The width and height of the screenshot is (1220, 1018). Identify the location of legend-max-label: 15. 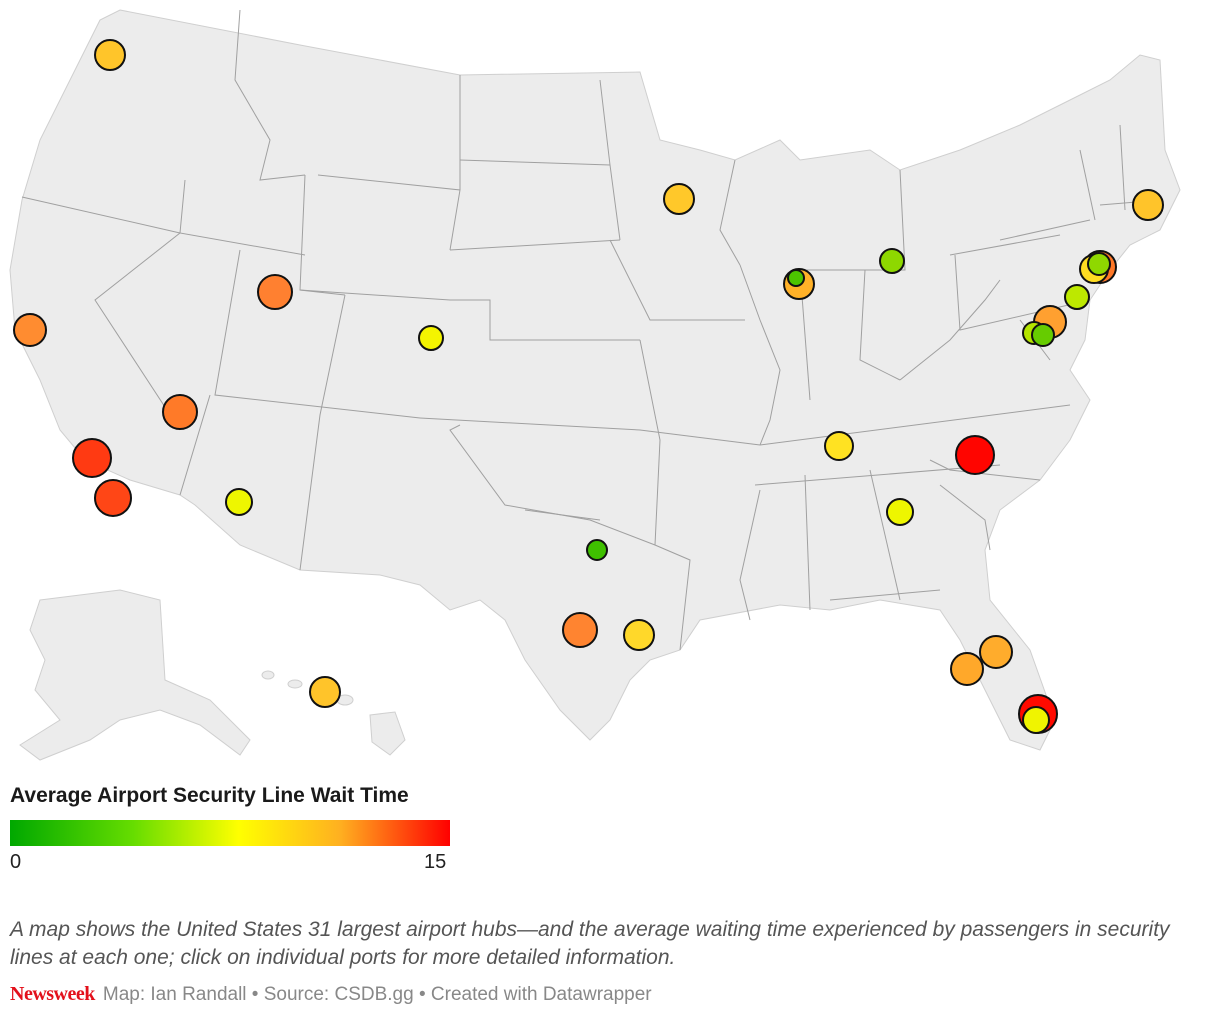
(435, 862).